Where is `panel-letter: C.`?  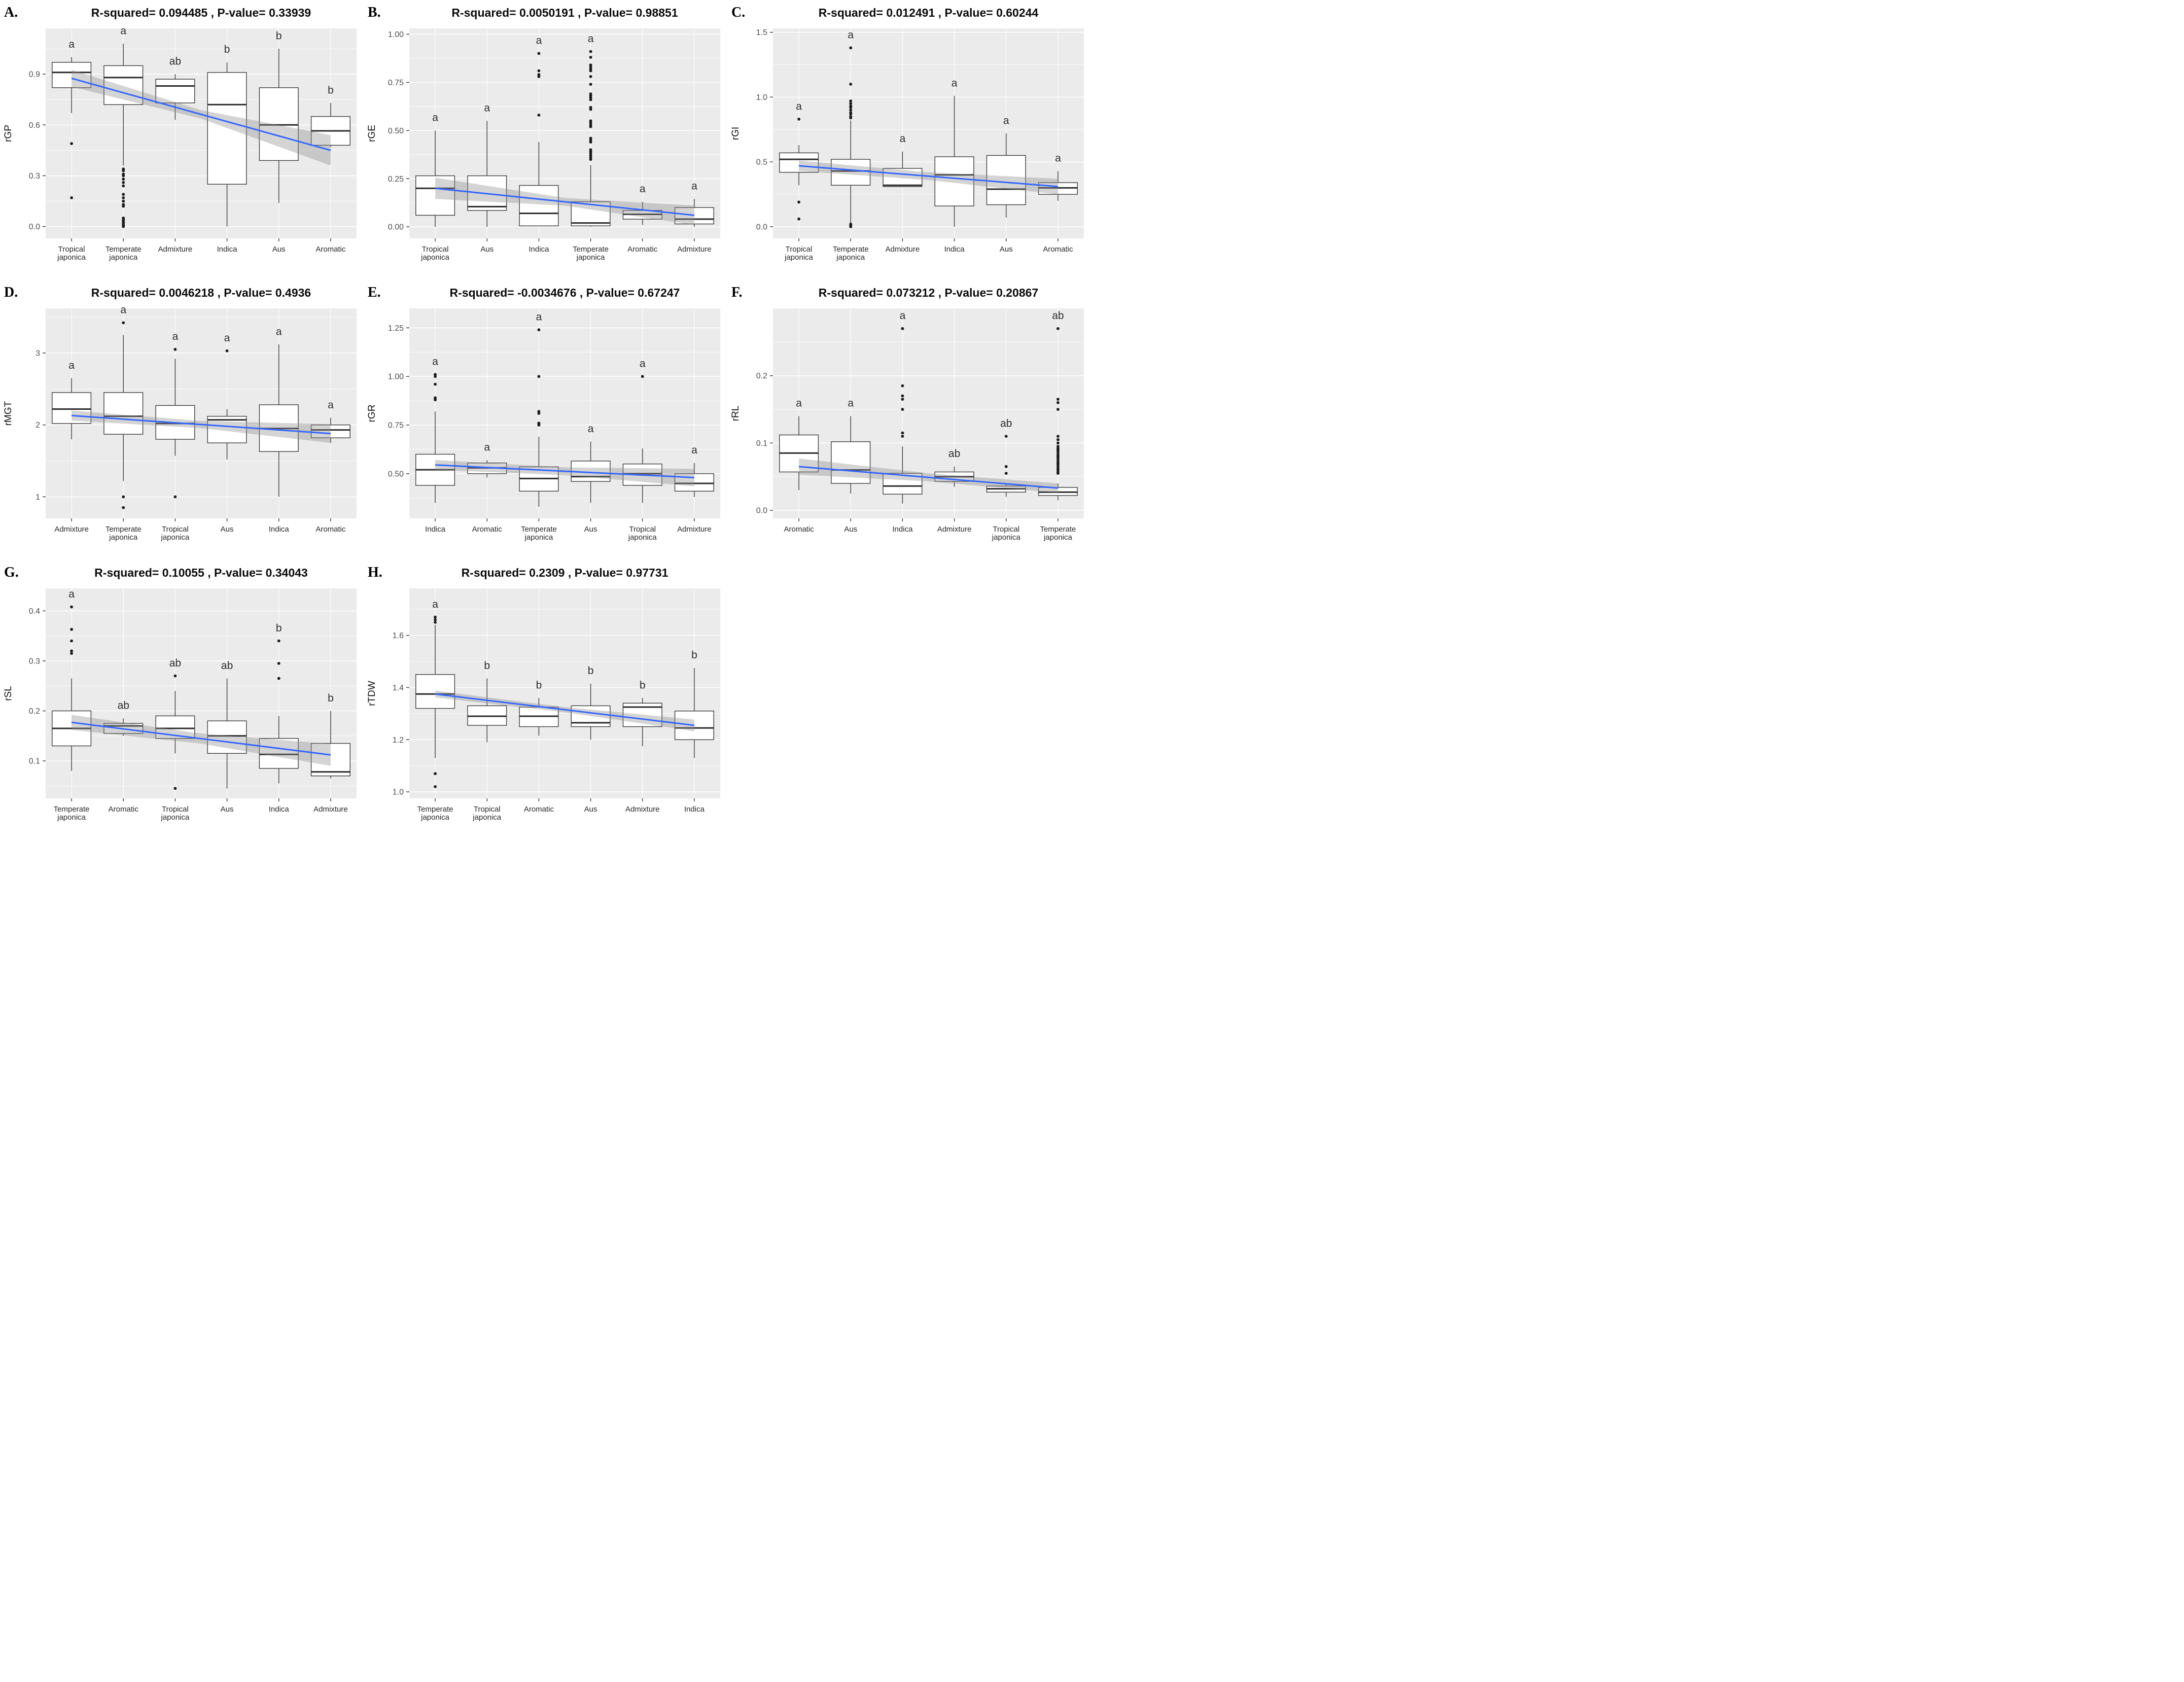
panel-letter: C. is located at coordinates (738, 12).